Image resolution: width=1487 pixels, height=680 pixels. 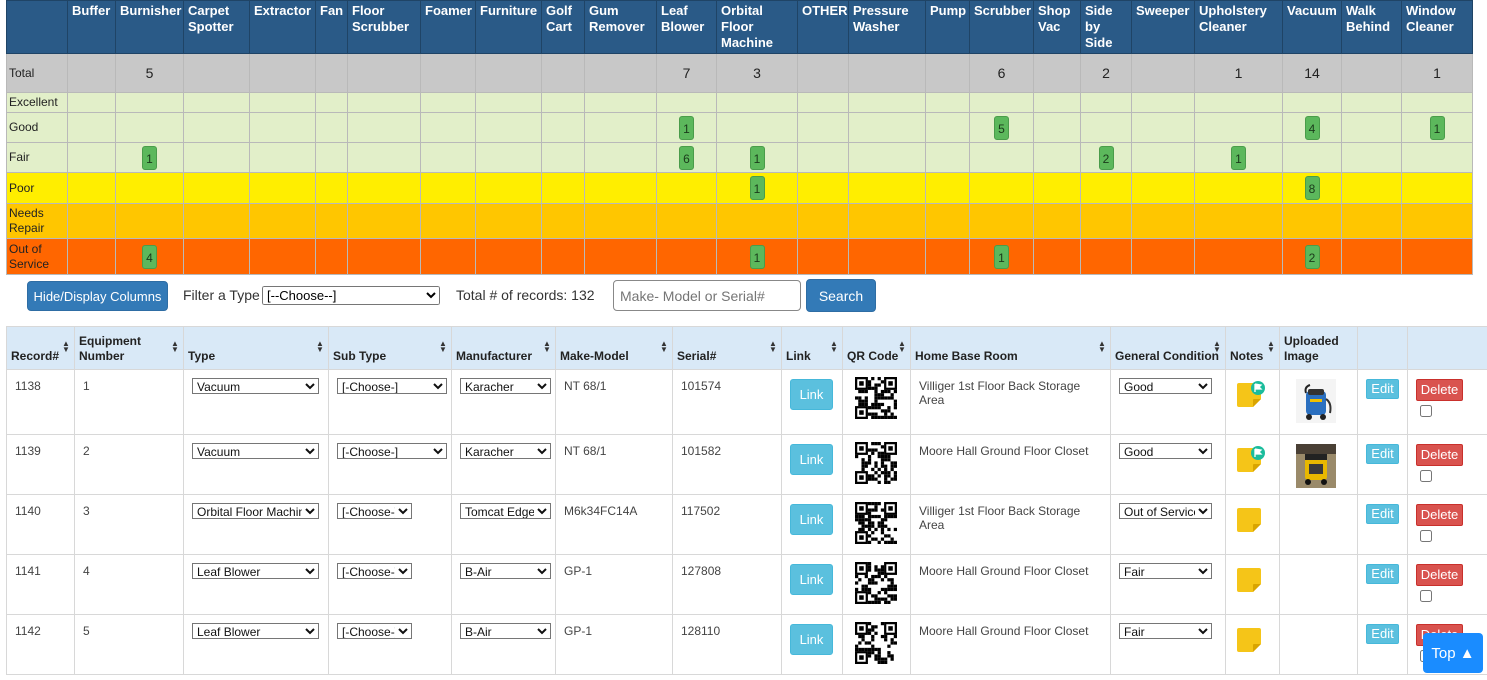 What do you see at coordinates (887, 27) in the screenshot?
I see `summary-col-pressure-washer: Pressure Washer` at bounding box center [887, 27].